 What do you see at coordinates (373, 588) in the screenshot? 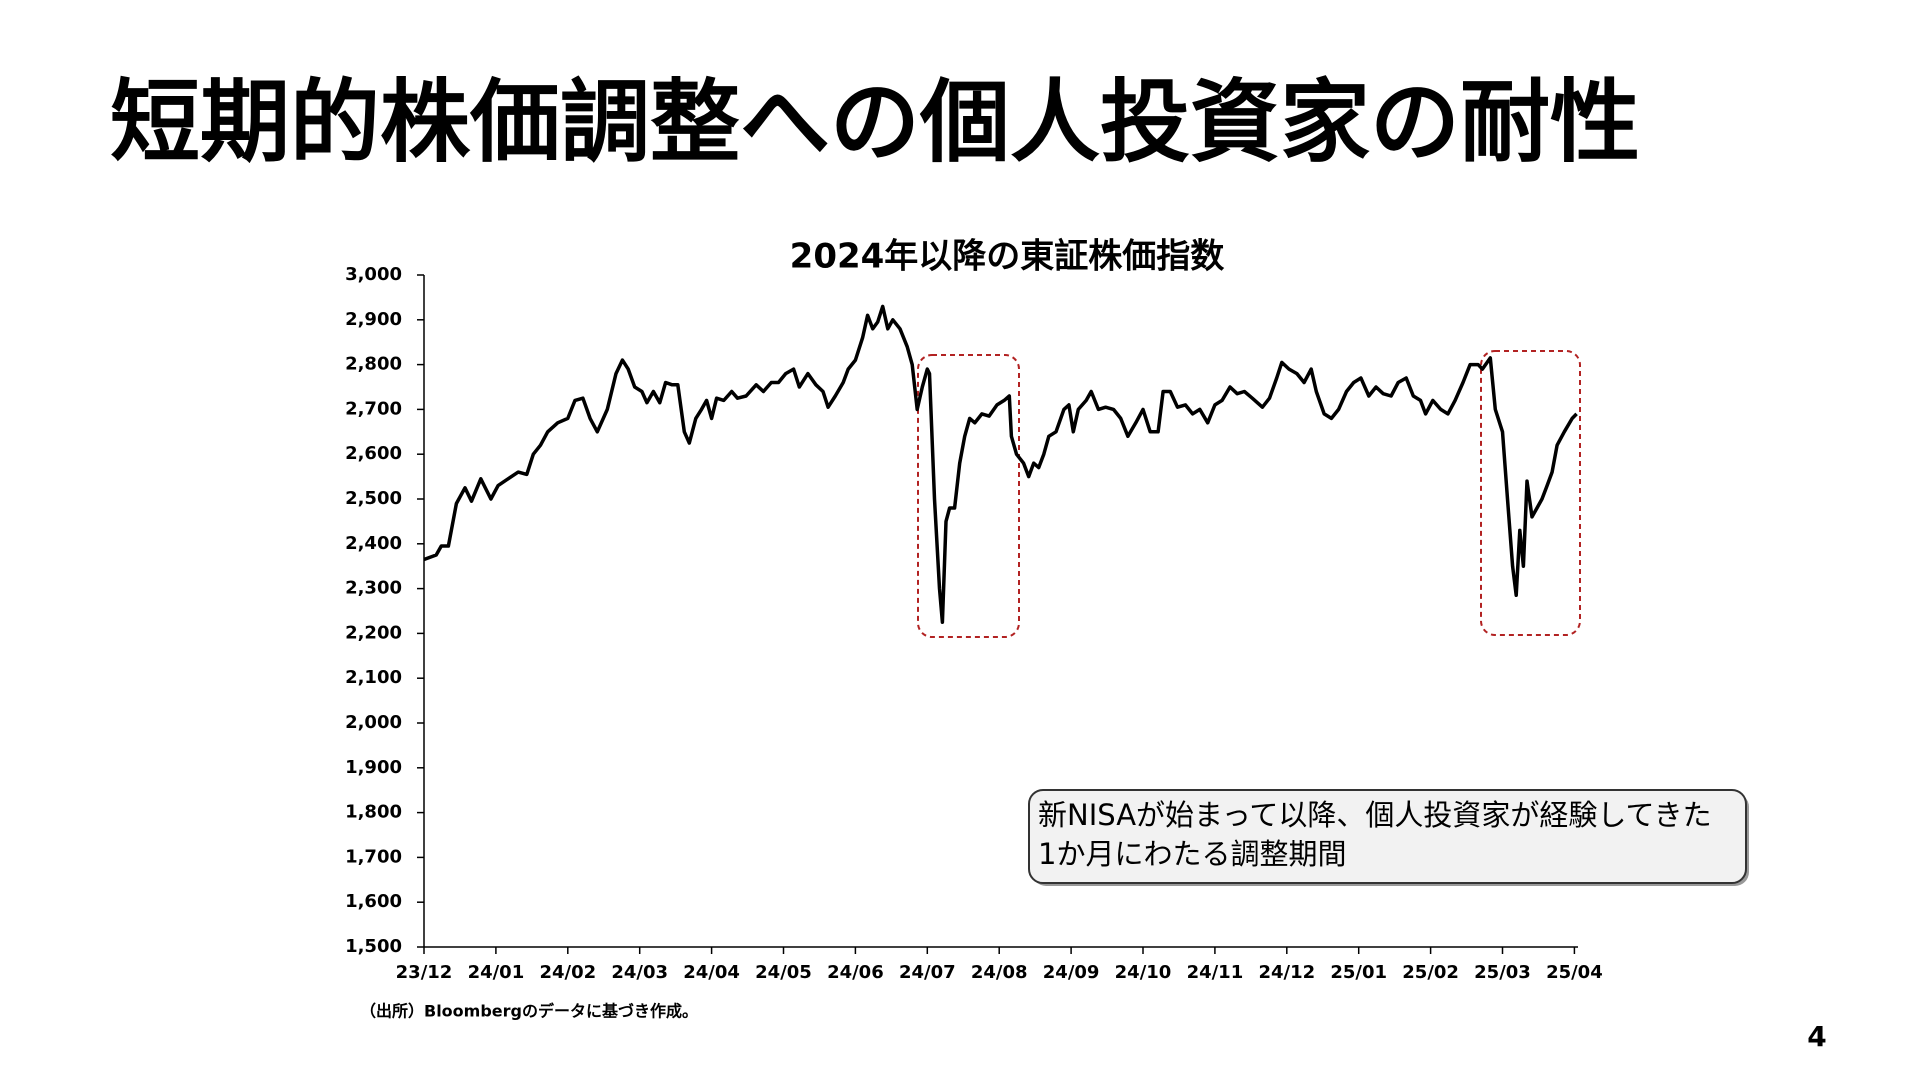
I see `y-tick-label: 2,300` at bounding box center [373, 588].